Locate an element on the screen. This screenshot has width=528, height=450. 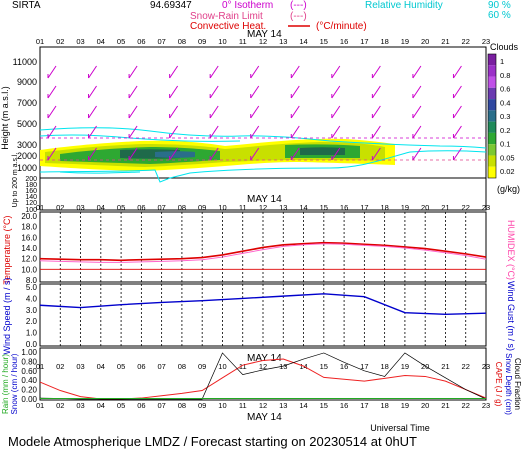
colorbar: 1 0.8 0.6 0.4 0.3 0.2 0.1 0.05 0.02 is located at coordinates (501, 116).